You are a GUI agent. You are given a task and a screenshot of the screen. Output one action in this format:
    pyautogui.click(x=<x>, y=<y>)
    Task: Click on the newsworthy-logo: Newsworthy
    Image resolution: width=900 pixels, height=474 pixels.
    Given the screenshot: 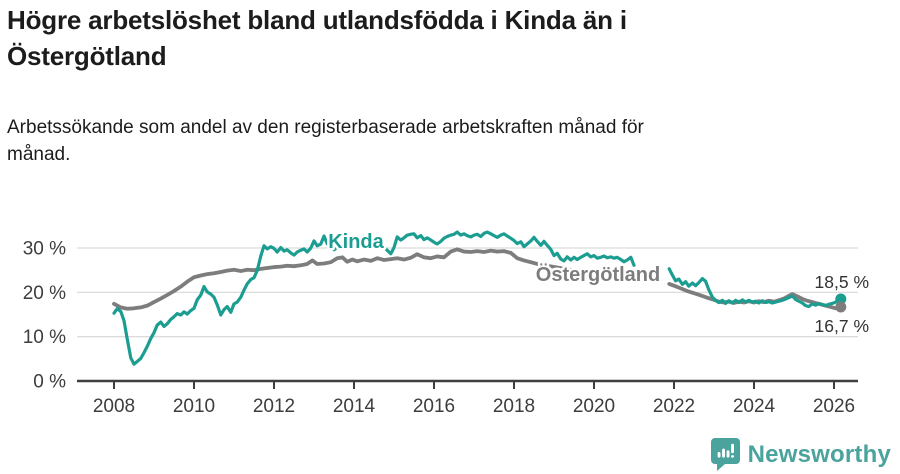 What is the action you would take?
    pyautogui.click(x=800, y=454)
    